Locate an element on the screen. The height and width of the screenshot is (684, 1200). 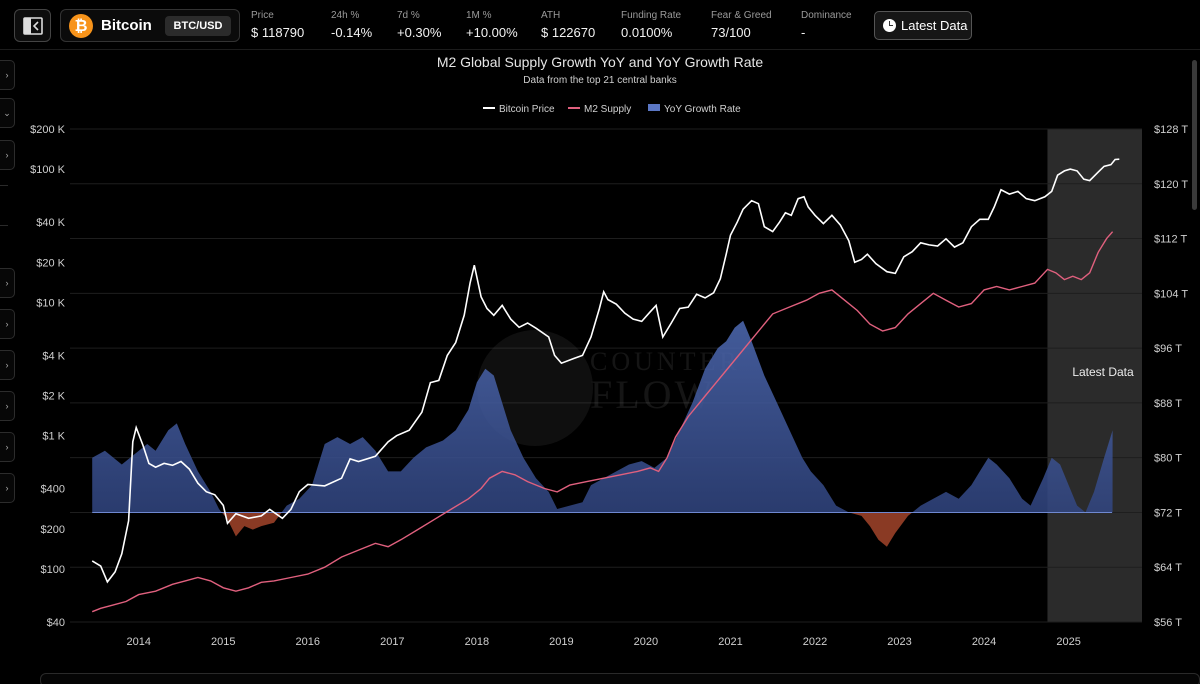
vertical-scrollbar is located at coordinates (1194, 135).